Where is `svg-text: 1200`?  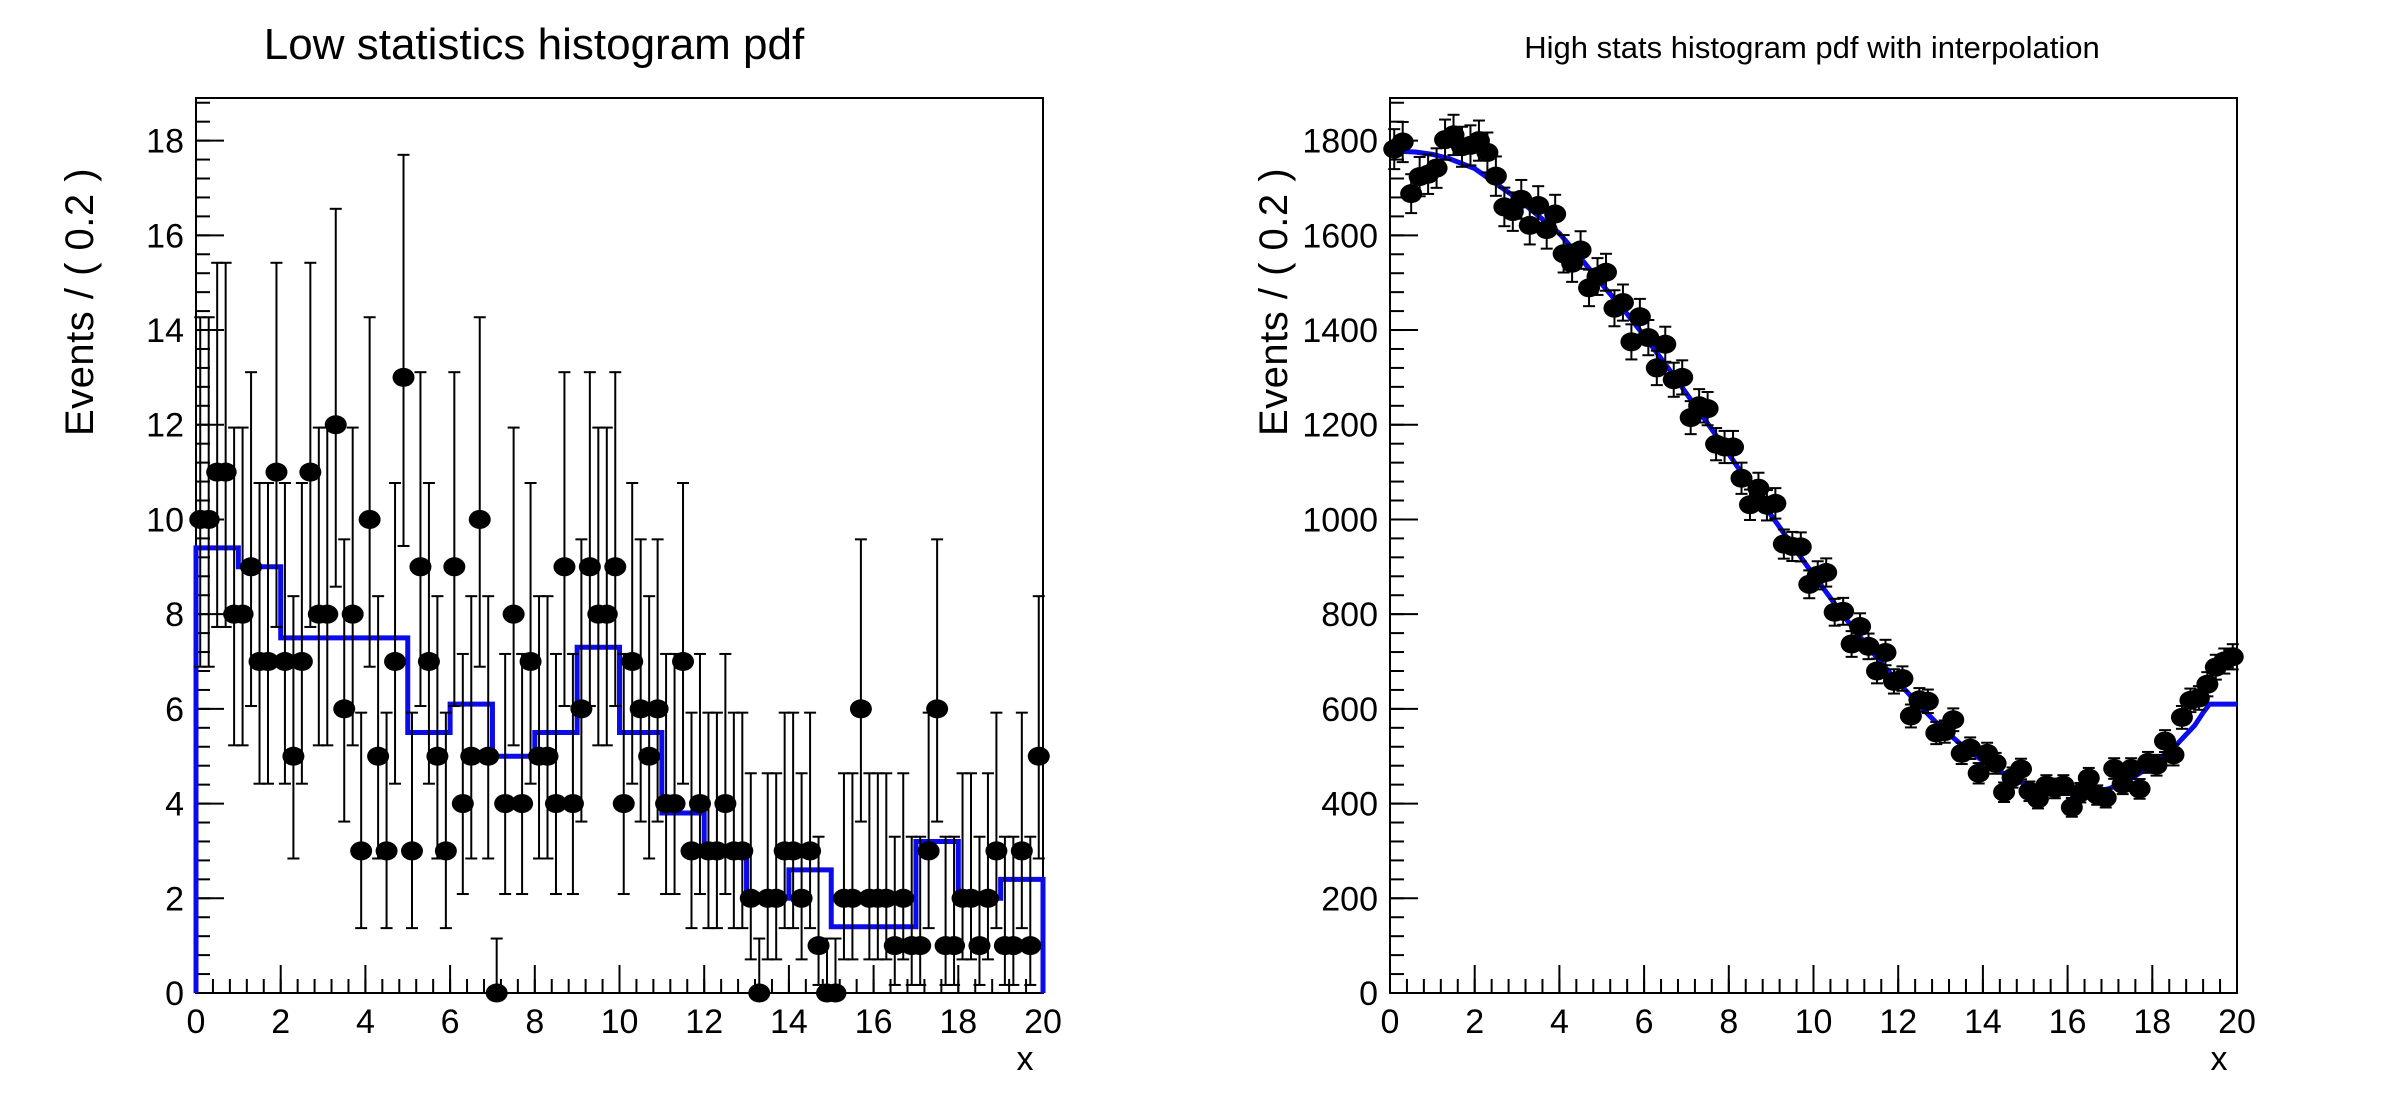 svg-text: 1200 is located at coordinates (1340, 426).